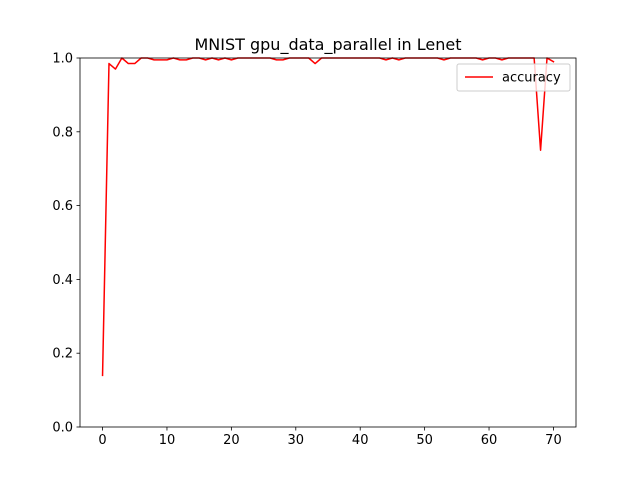 The width and height of the screenshot is (640, 480). I want to click on y-tick-label: 0.2, so click(62, 354).